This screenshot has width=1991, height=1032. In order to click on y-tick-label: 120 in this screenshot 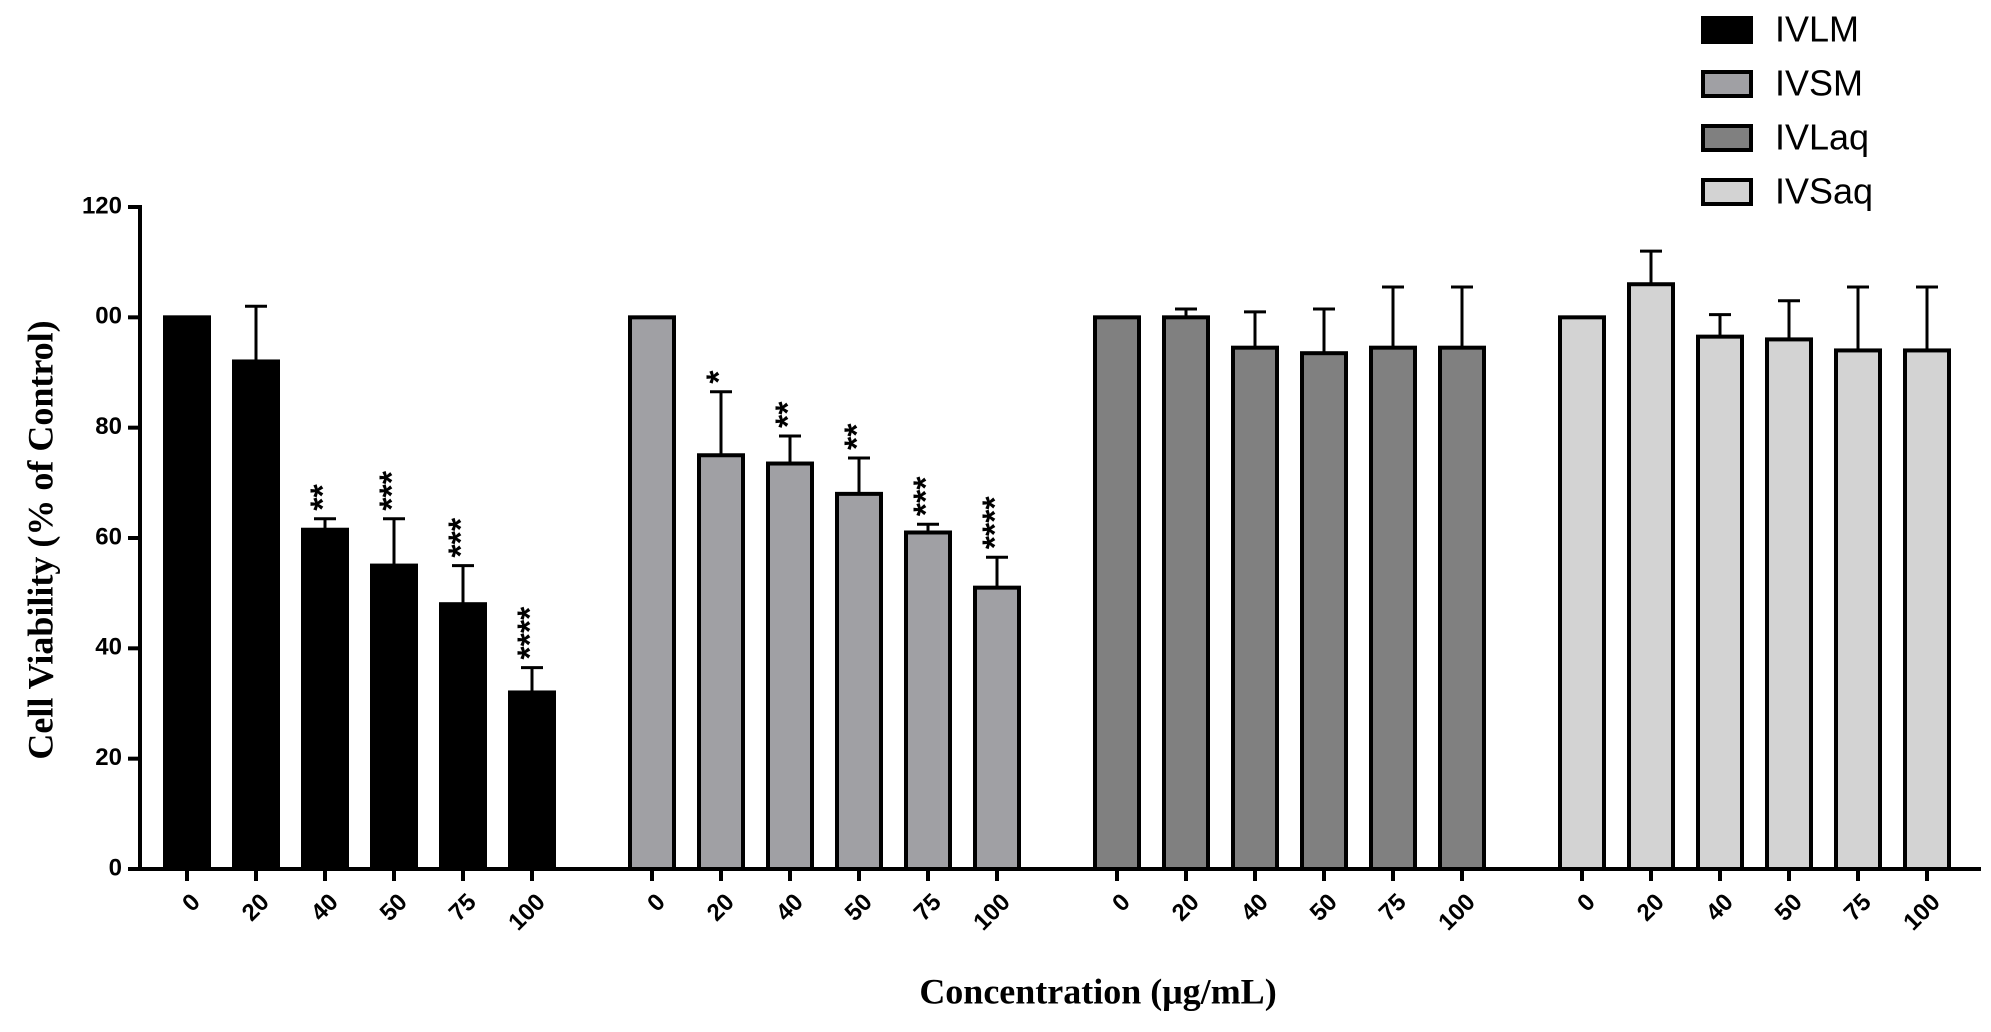, I will do `click(102, 205)`.